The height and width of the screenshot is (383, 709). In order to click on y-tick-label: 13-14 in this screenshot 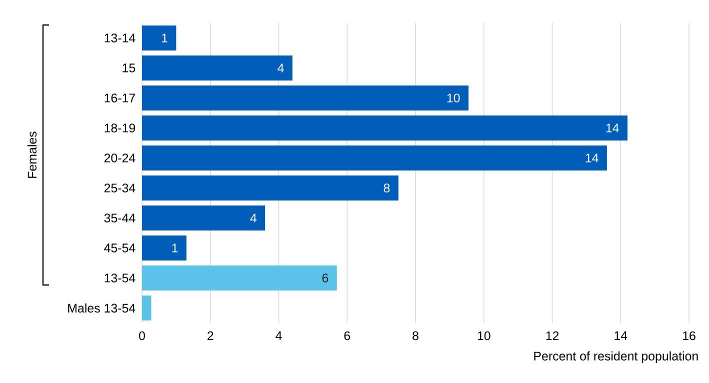, I will do `click(120, 38)`.